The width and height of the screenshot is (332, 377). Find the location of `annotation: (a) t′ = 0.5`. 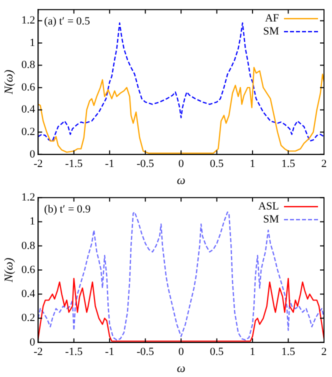

annotation: (a) t′ = 0.5 is located at coordinates (67, 21).